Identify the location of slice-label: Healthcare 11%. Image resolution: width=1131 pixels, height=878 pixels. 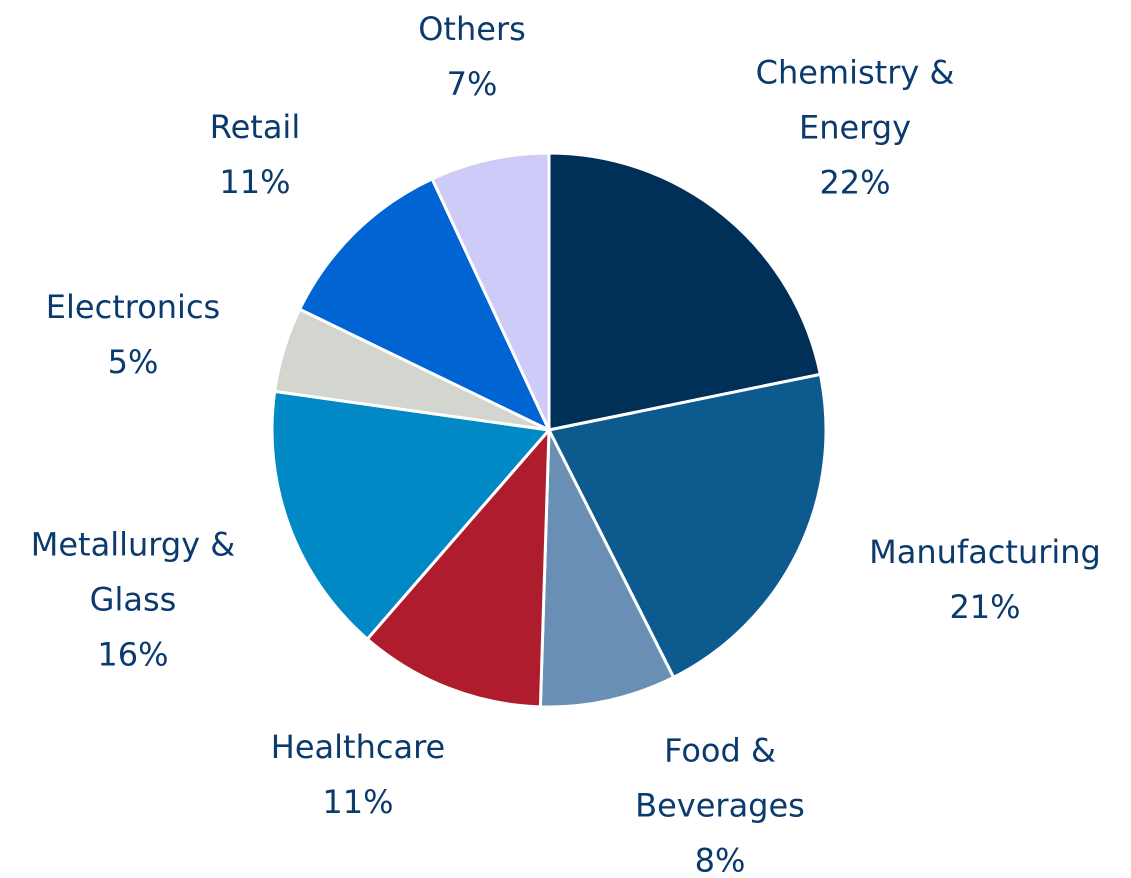
(358, 775).